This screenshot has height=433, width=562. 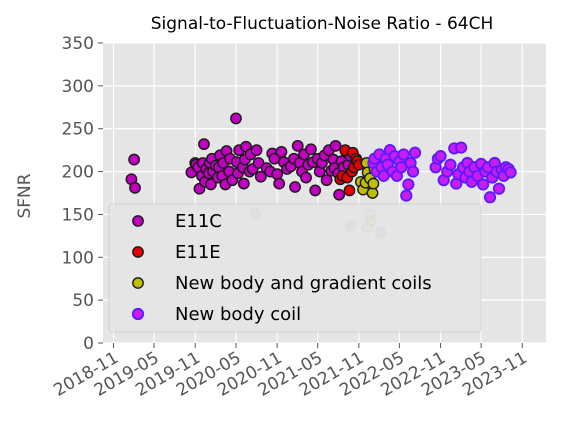 I want to click on chart-title: Signal-to-Fluctuation-Noise Ratio - 64CH, so click(x=322, y=24).